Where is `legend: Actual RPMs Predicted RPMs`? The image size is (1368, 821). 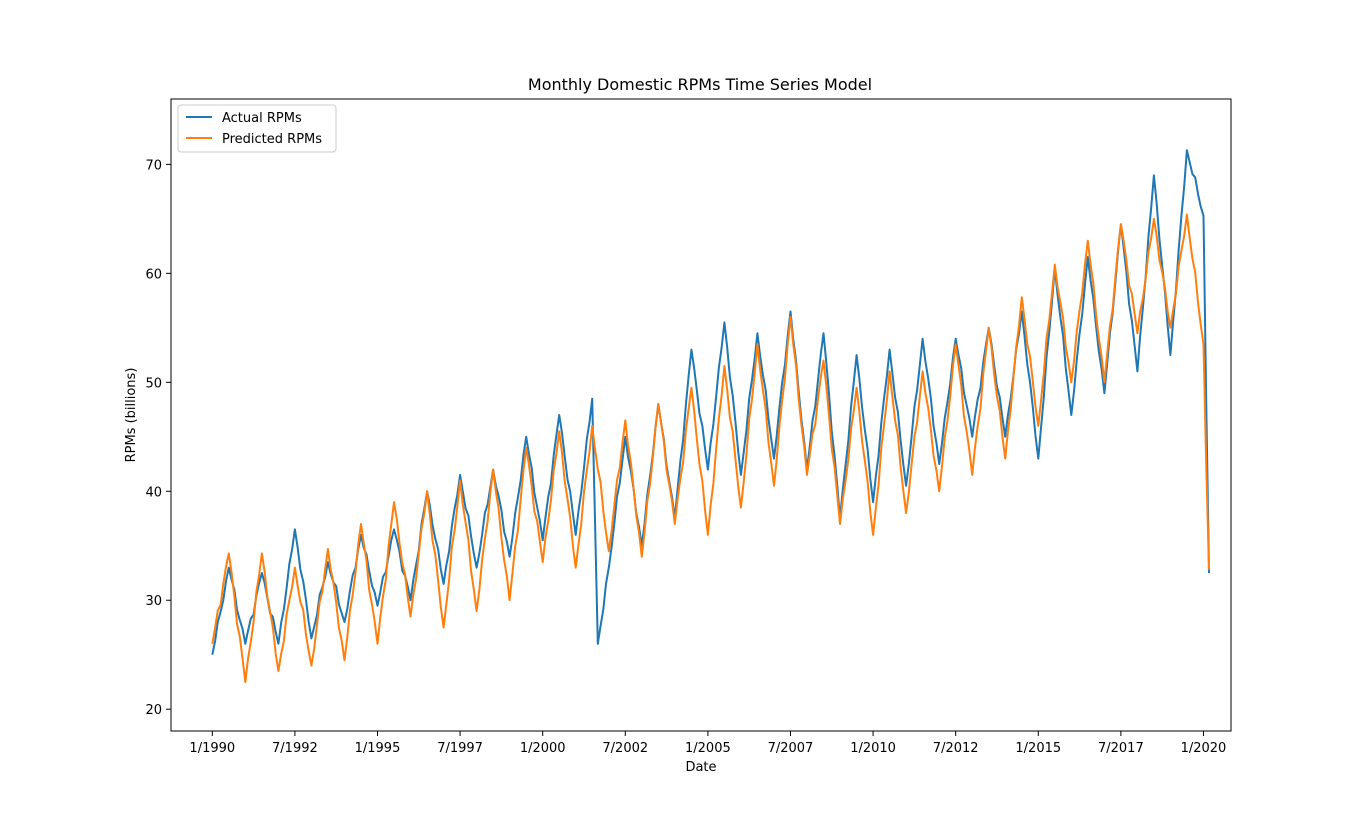
legend: Actual RPMs Predicted RPMs is located at coordinates (257, 128).